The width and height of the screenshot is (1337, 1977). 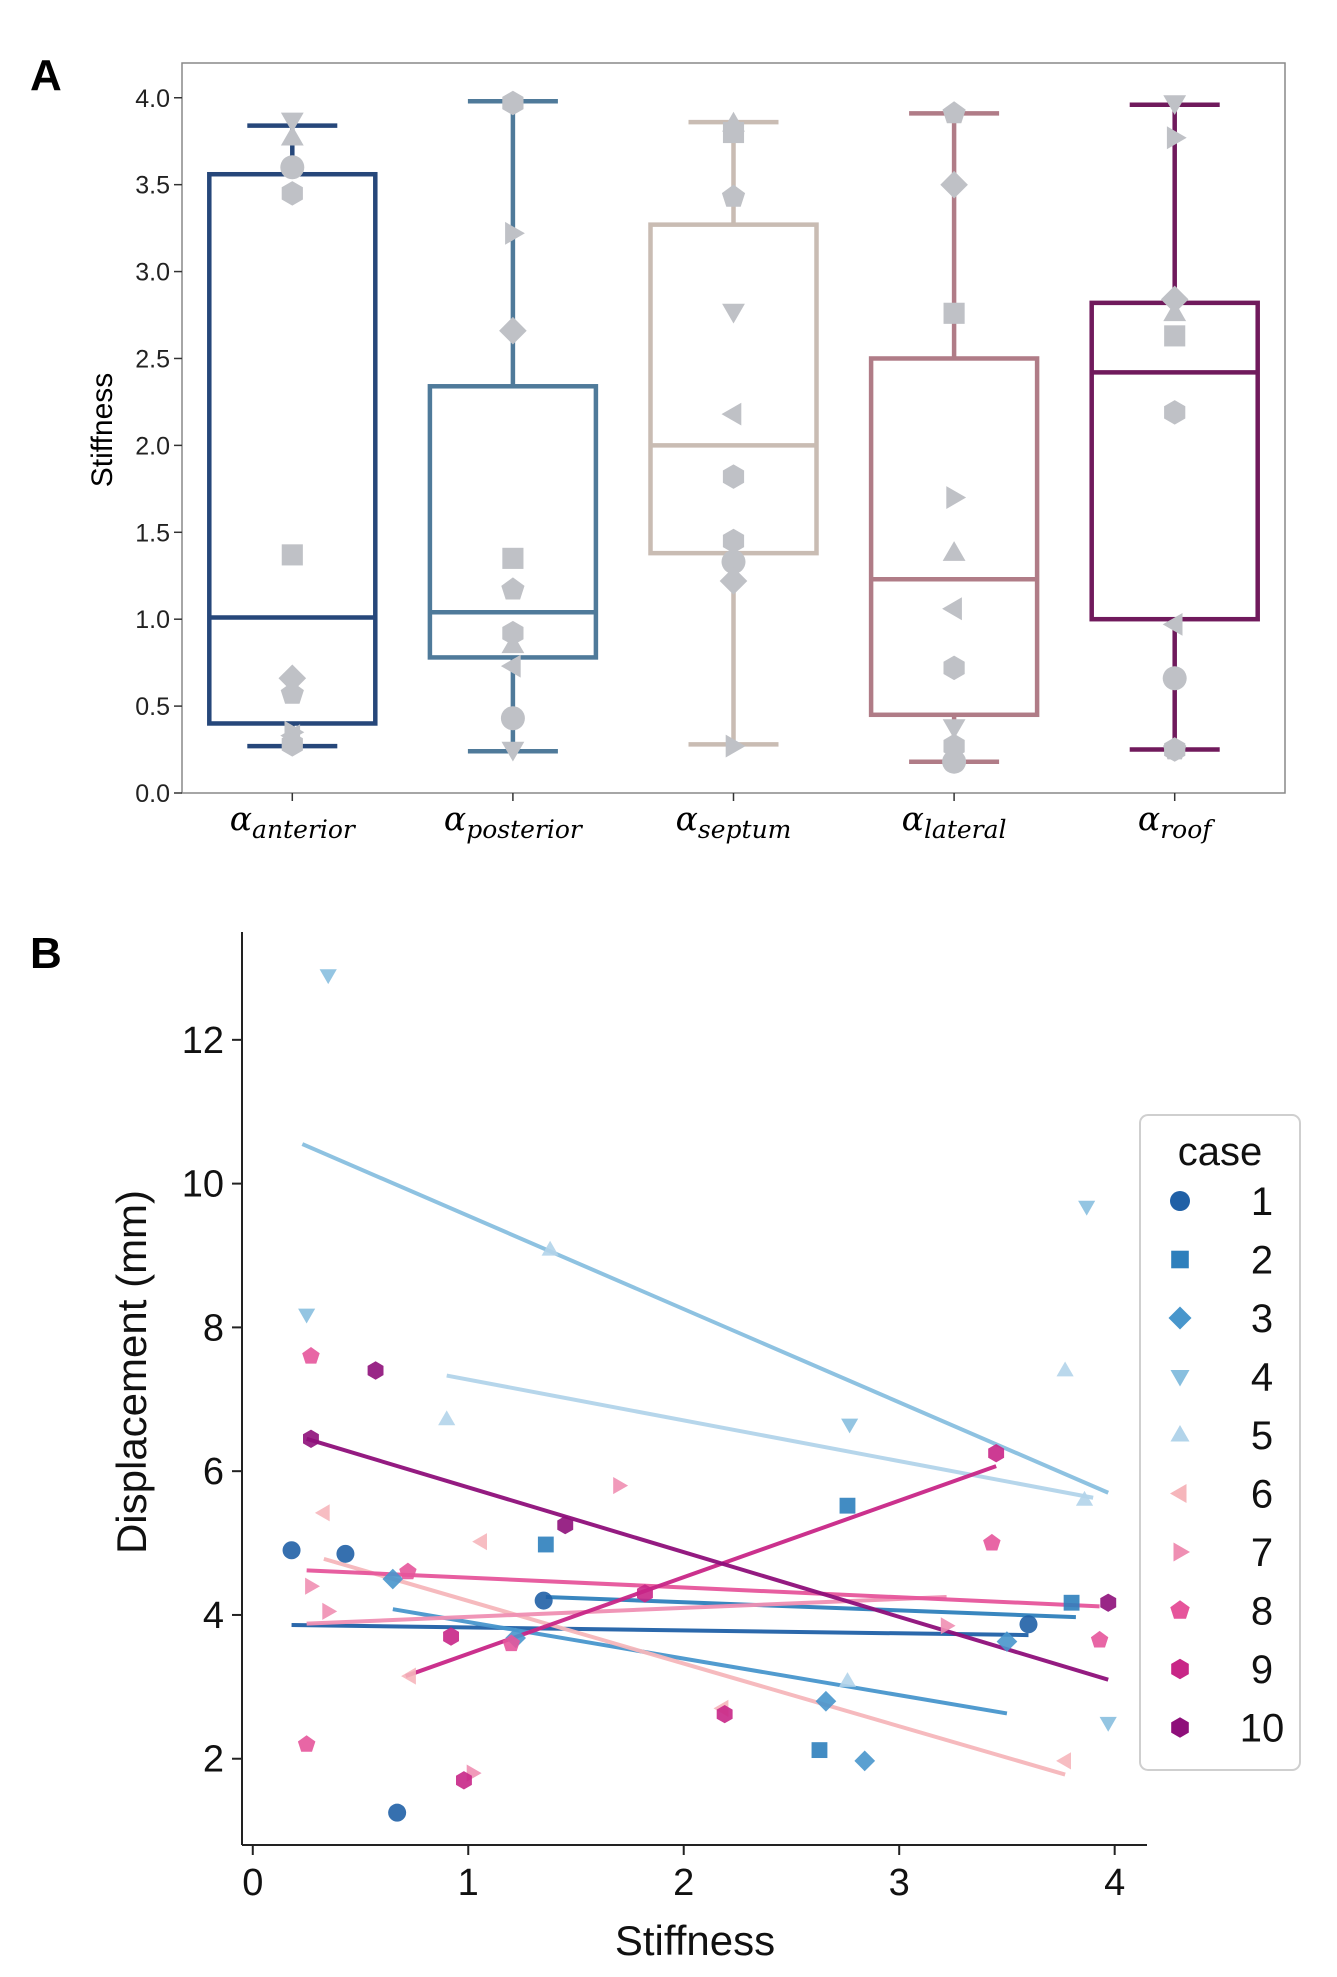 I want to click on panel-a-y-tick-label: 3.5, so click(x=152, y=186).